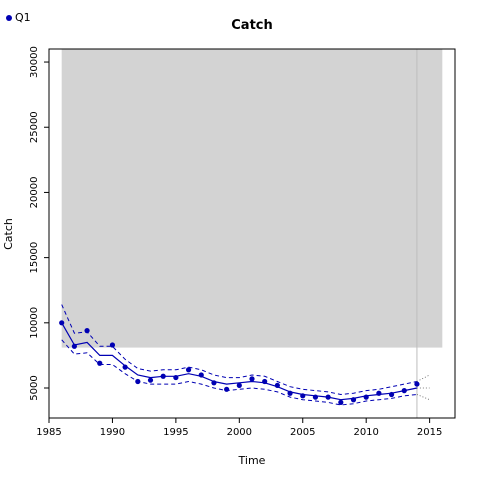  I want to click on fit-line, so click(239, 361).